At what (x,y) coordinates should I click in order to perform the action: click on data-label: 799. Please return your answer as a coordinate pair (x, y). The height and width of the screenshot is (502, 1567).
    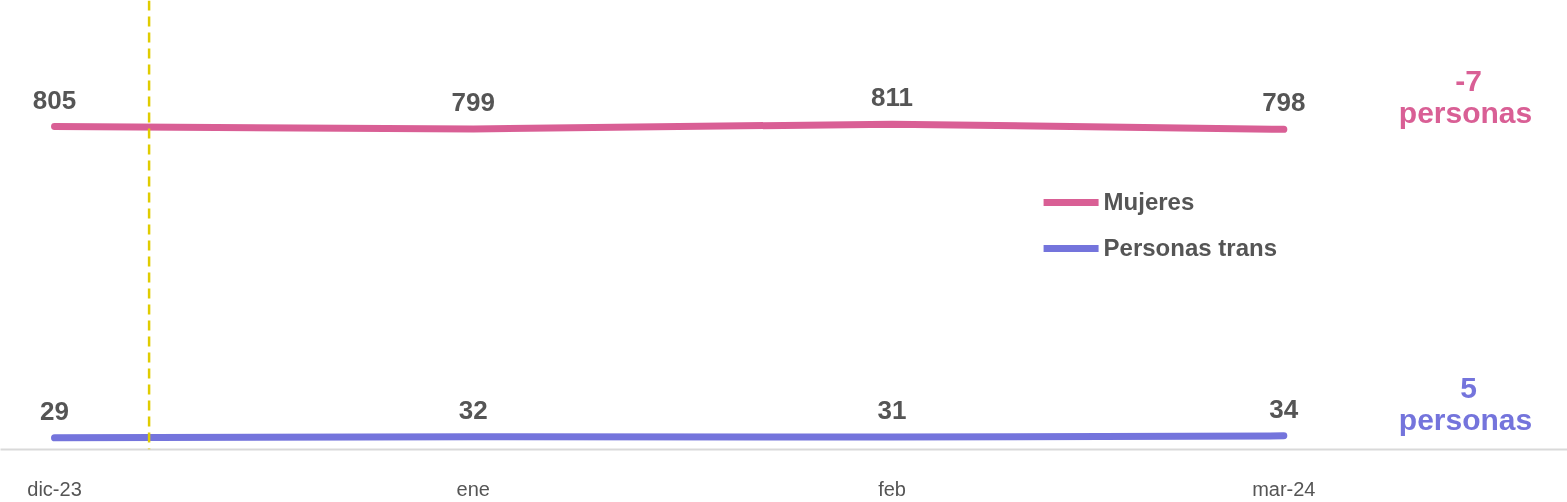
    Looking at the image, I should click on (473, 101).